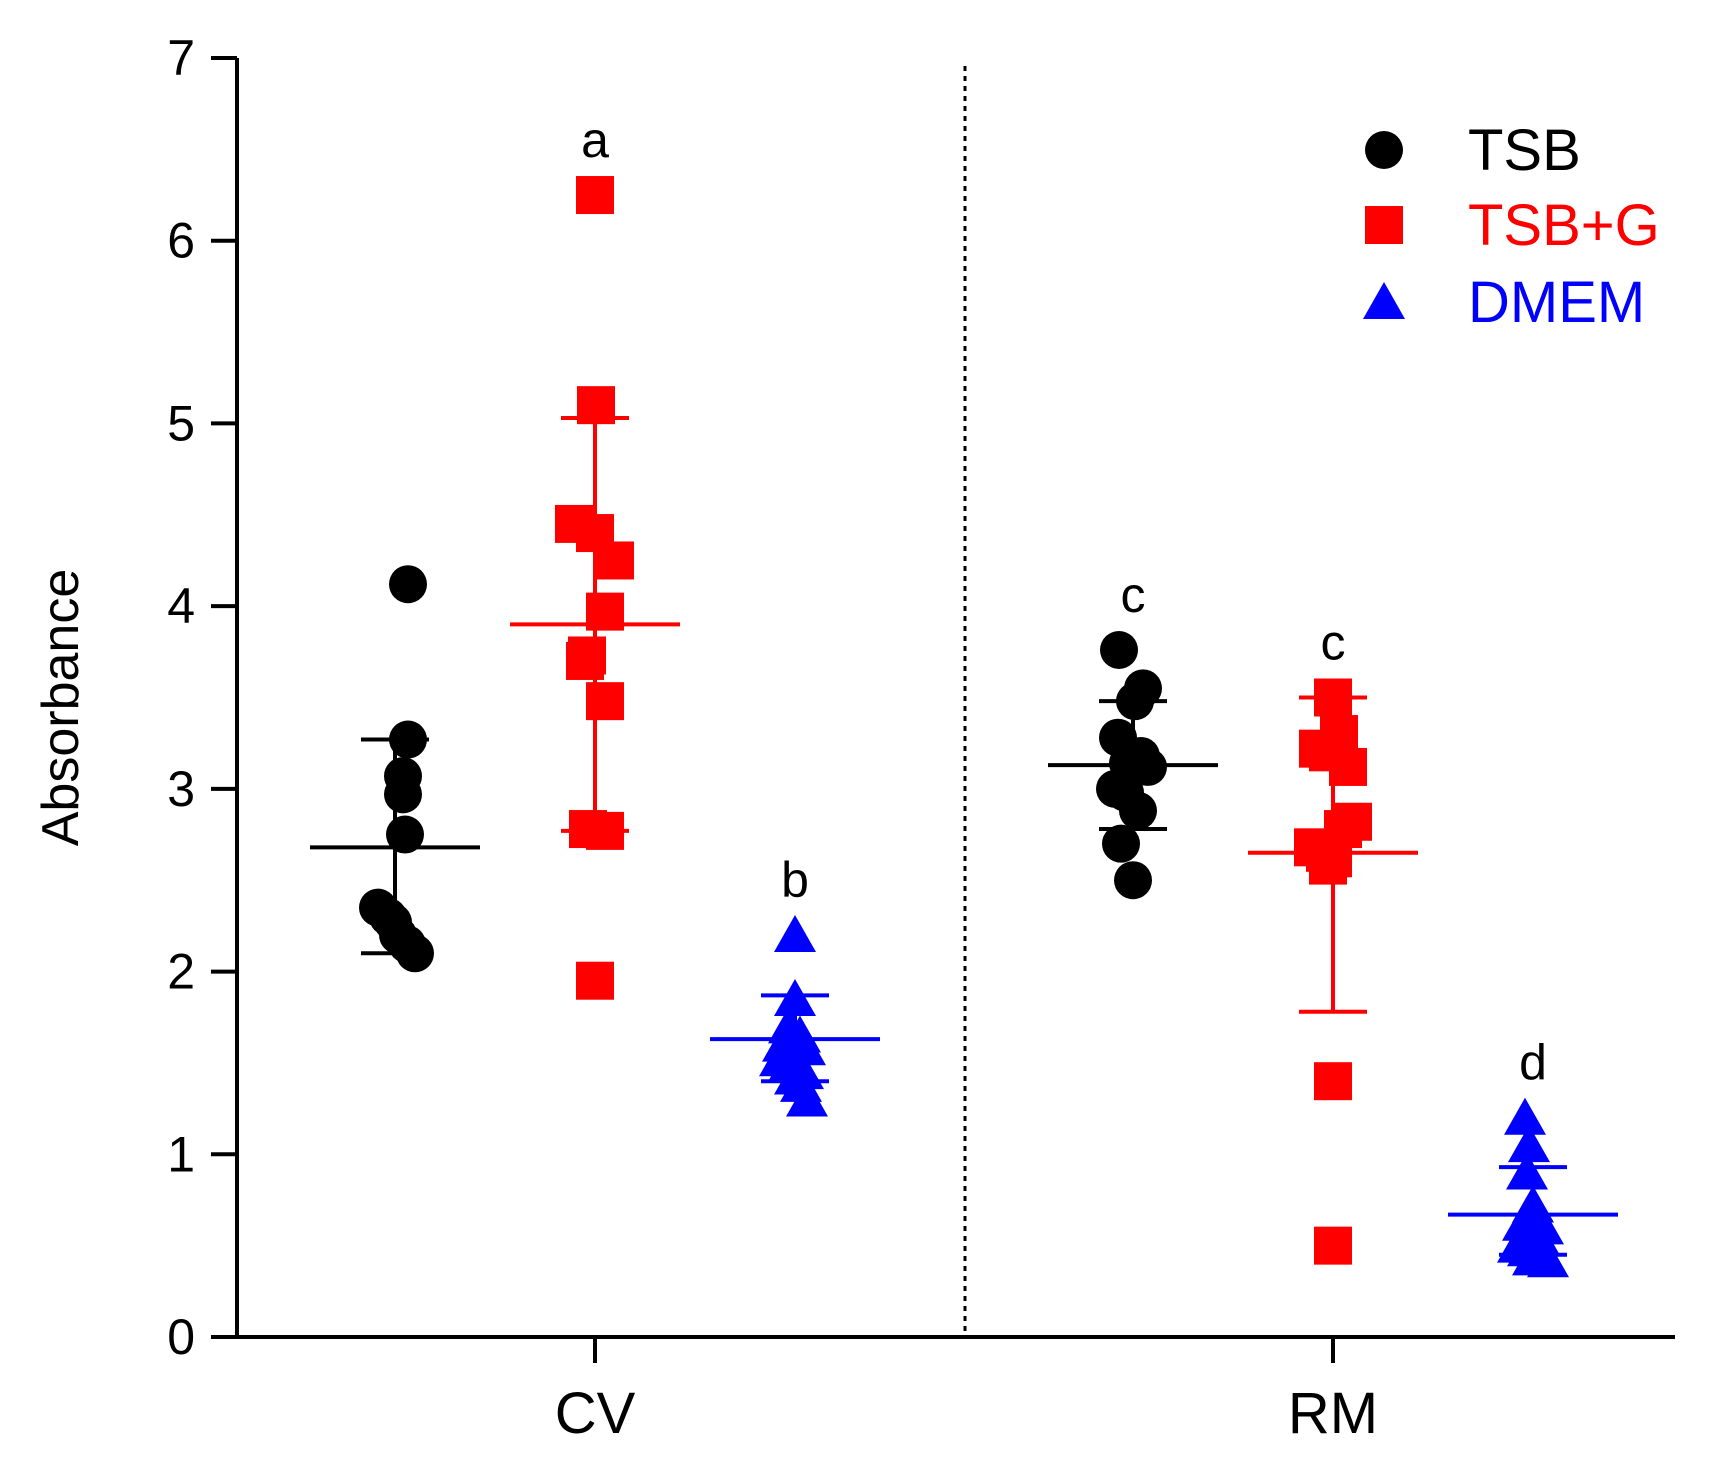 Image resolution: width=1717 pixels, height=1469 pixels. I want to click on x-tick-label-rm: RM, so click(1333, 1413).